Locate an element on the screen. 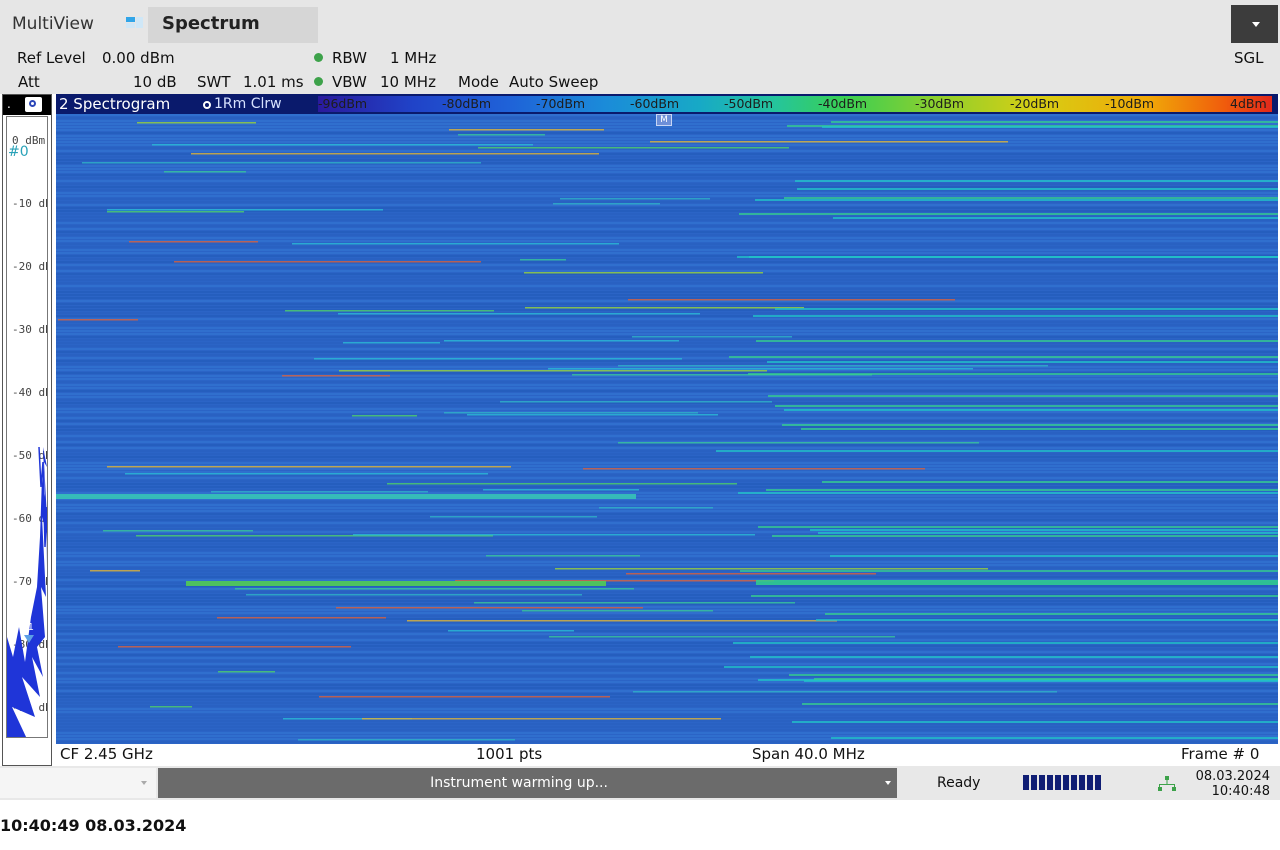 This screenshot has height=850, width=1280. att-value: 10 dB is located at coordinates (155, 82).